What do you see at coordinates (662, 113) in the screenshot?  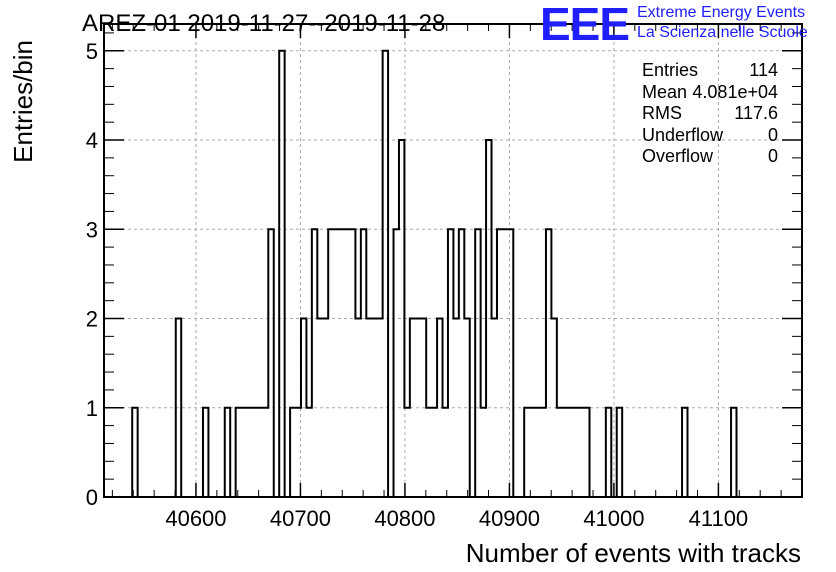 I see `stat-label: RMS` at bounding box center [662, 113].